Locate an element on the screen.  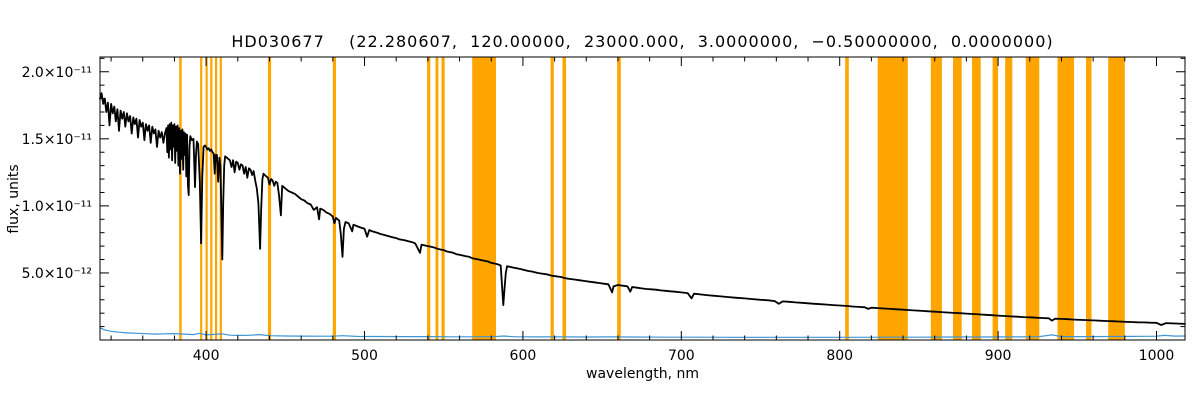
x-tick-label: 800 is located at coordinates (839, 356).